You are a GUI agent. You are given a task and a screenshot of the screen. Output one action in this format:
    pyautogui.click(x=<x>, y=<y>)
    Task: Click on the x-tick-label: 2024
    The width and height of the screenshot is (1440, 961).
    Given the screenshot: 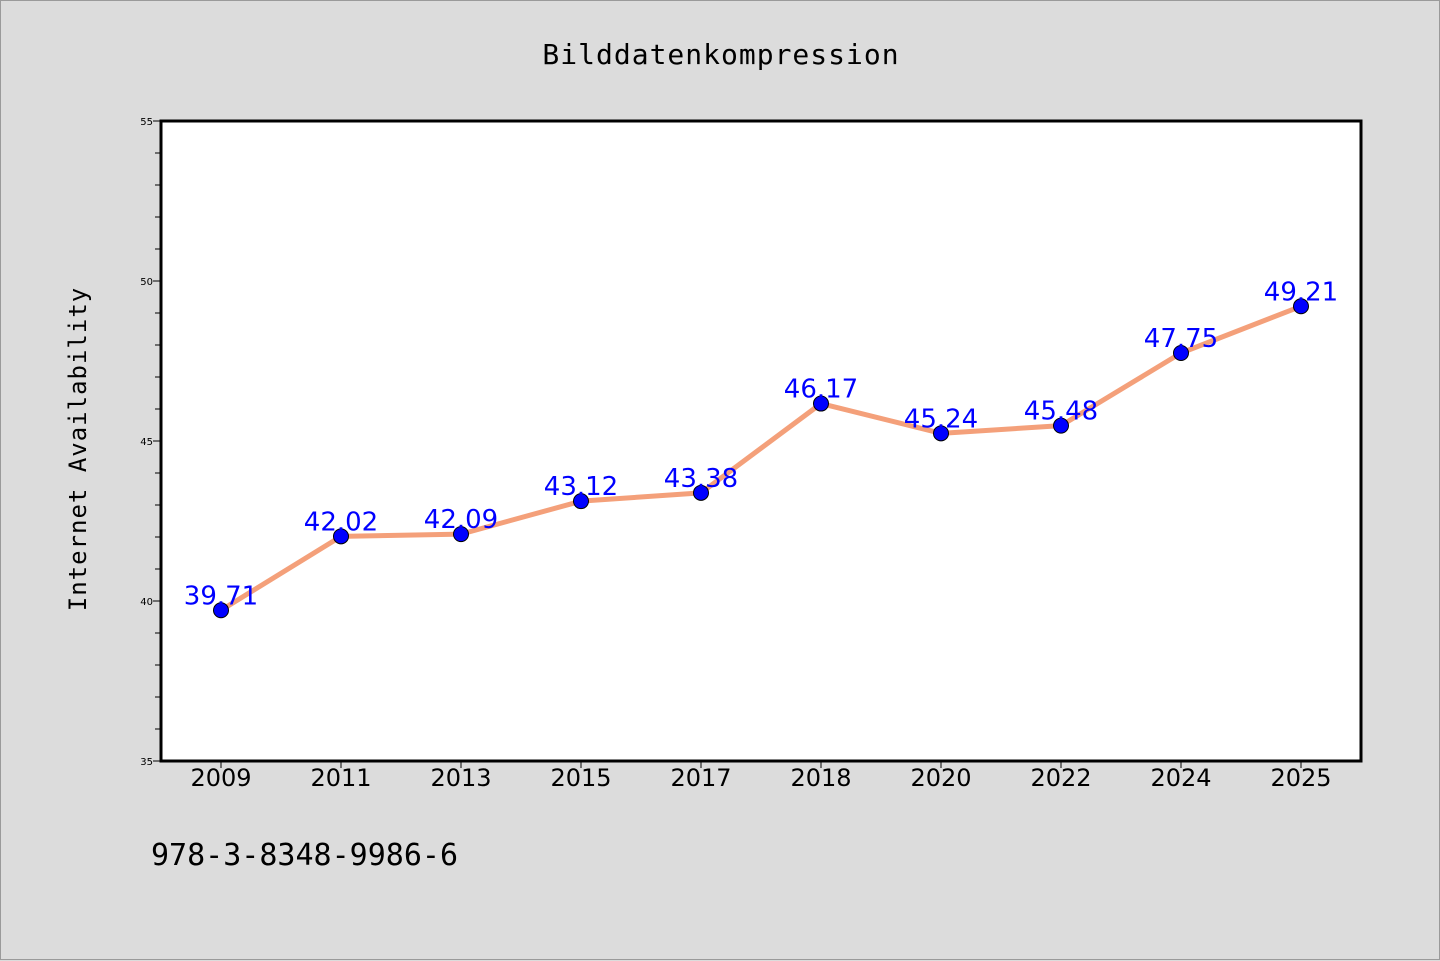 What is the action you would take?
    pyautogui.click(x=1180, y=778)
    